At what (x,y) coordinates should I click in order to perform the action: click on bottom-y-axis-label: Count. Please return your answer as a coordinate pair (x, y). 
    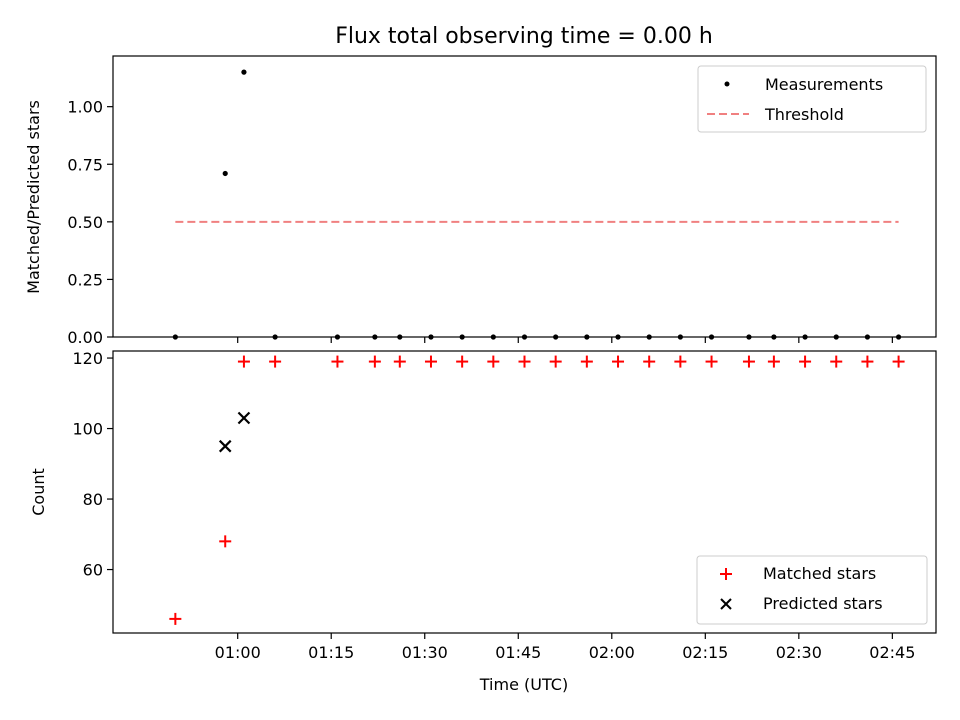
    Looking at the image, I should click on (38, 492).